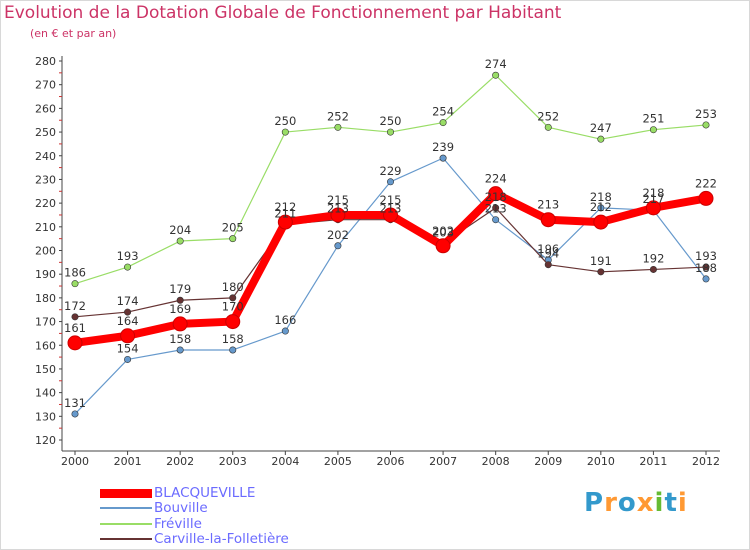 This screenshot has width=750, height=550. Describe the element at coordinates (205, 493) in the screenshot. I see `legend-label-blacqueville: BLACQUEVILLE` at that location.